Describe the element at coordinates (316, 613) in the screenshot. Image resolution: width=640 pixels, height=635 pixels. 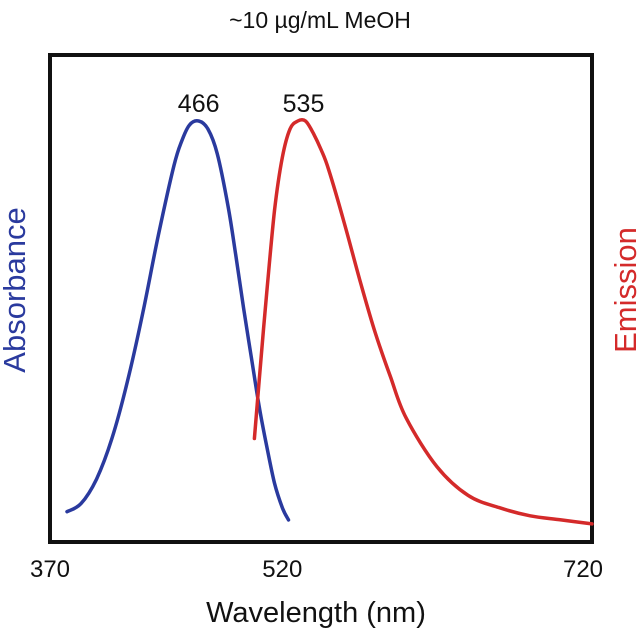
I see `x-axis-label: Wavelength (nm)` at that location.